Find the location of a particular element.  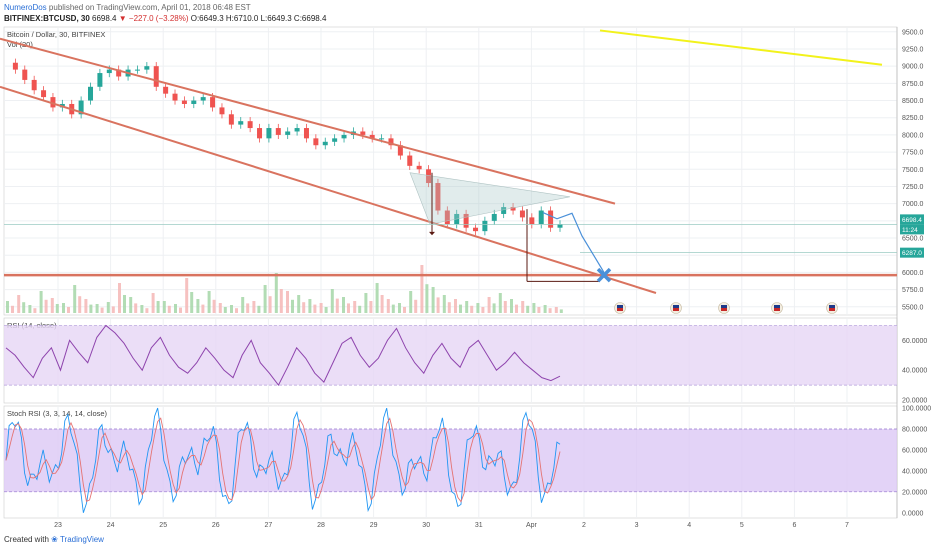

created-with-text: Created with is located at coordinates (26, 539).